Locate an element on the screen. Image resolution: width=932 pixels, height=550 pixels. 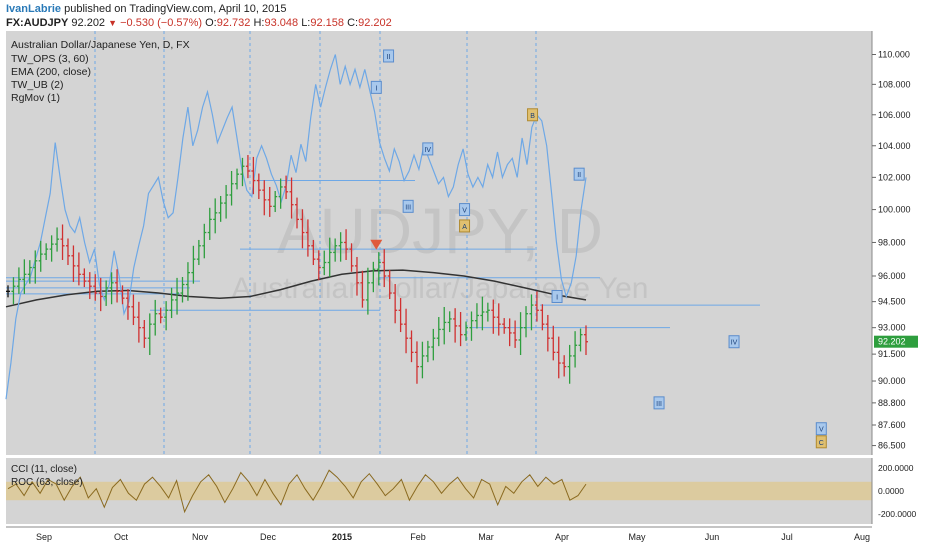
high-label: H: is located at coordinates (259, 23).